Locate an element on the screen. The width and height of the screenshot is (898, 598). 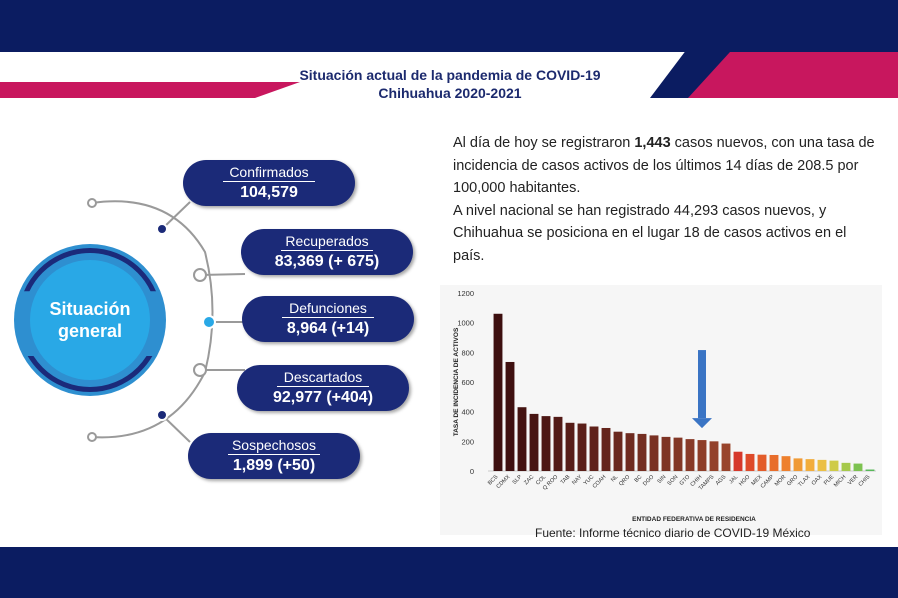
pill-label: Sospechosos is located at coordinates (274, 446).